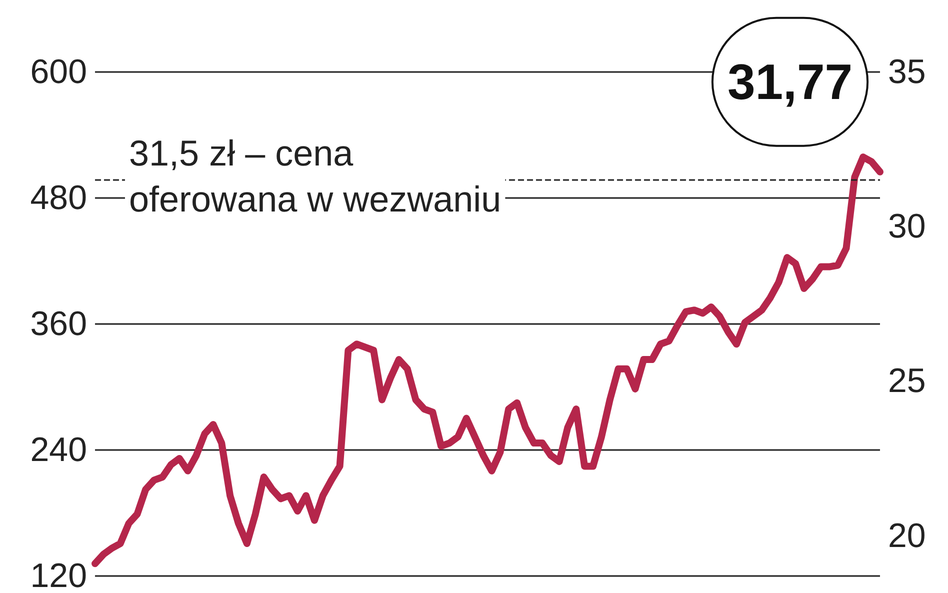  What do you see at coordinates (315, 176) in the screenshot?
I see `annotation: 31,5 zł – cena oferowana w wezwaniu` at bounding box center [315, 176].